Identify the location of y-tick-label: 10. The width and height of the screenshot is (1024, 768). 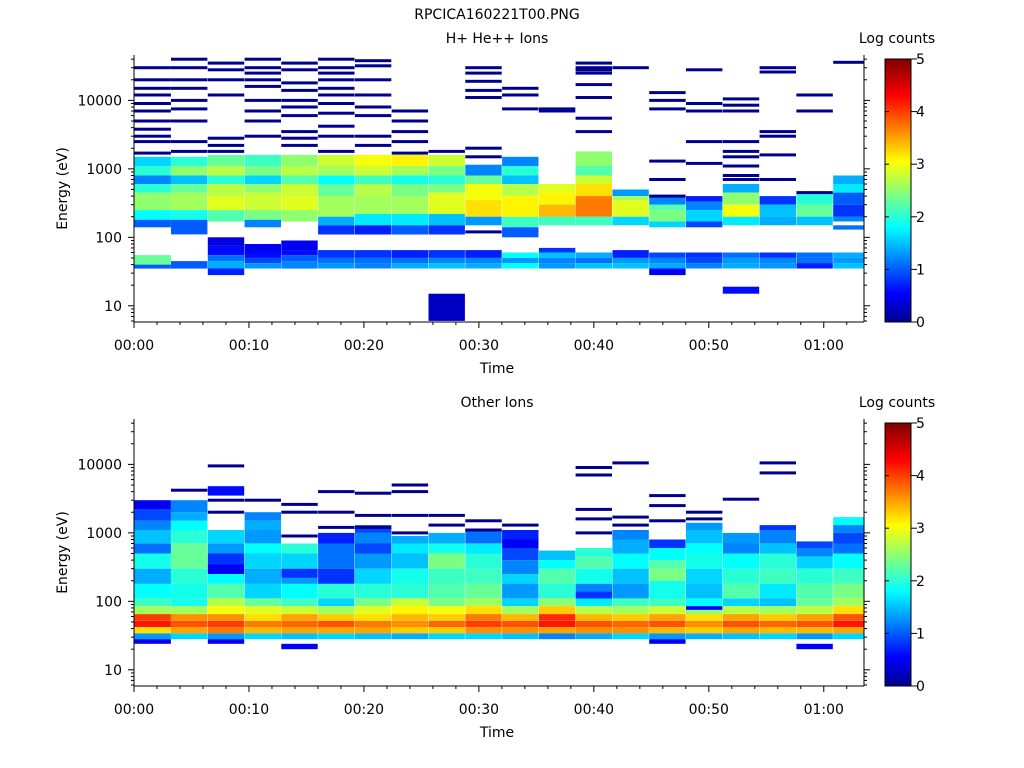
(113, 671).